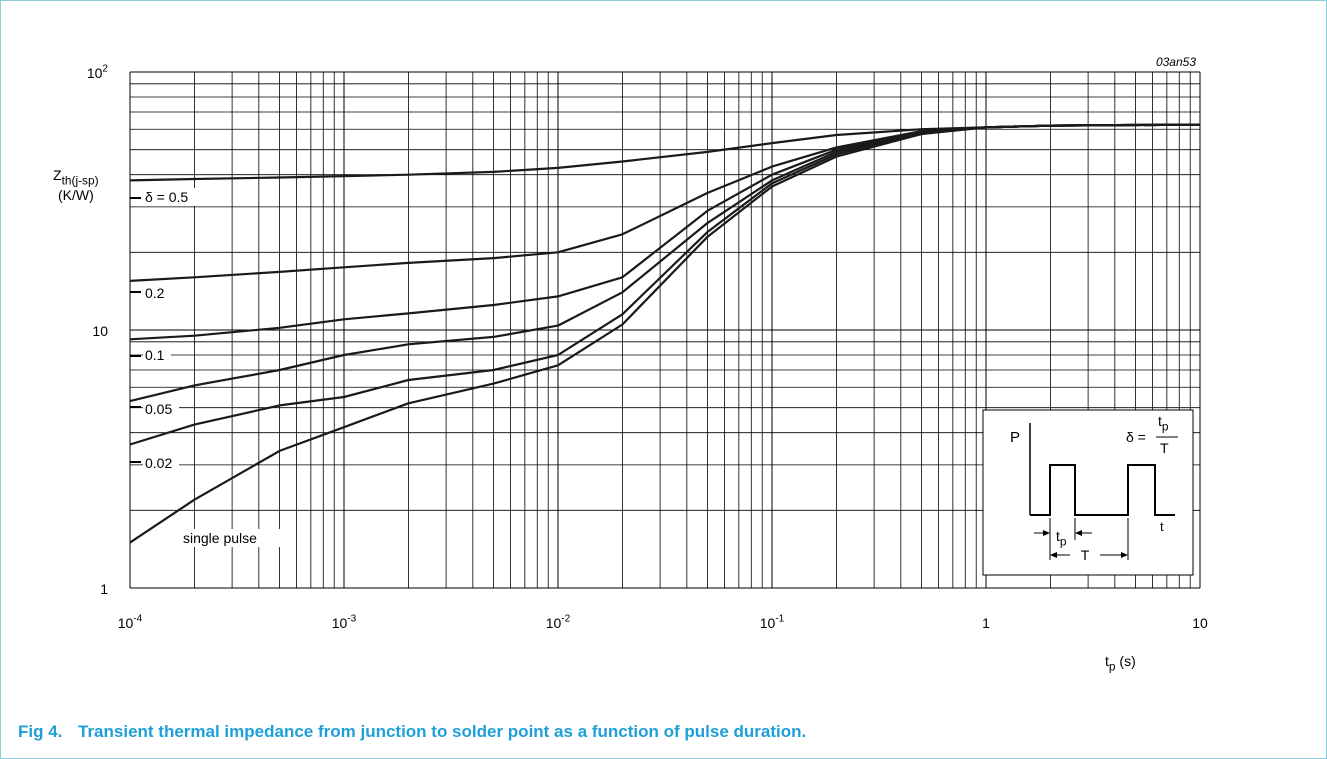  I want to click on pulse-inset: Pt δ = tp Ttp T, so click(1088, 492).